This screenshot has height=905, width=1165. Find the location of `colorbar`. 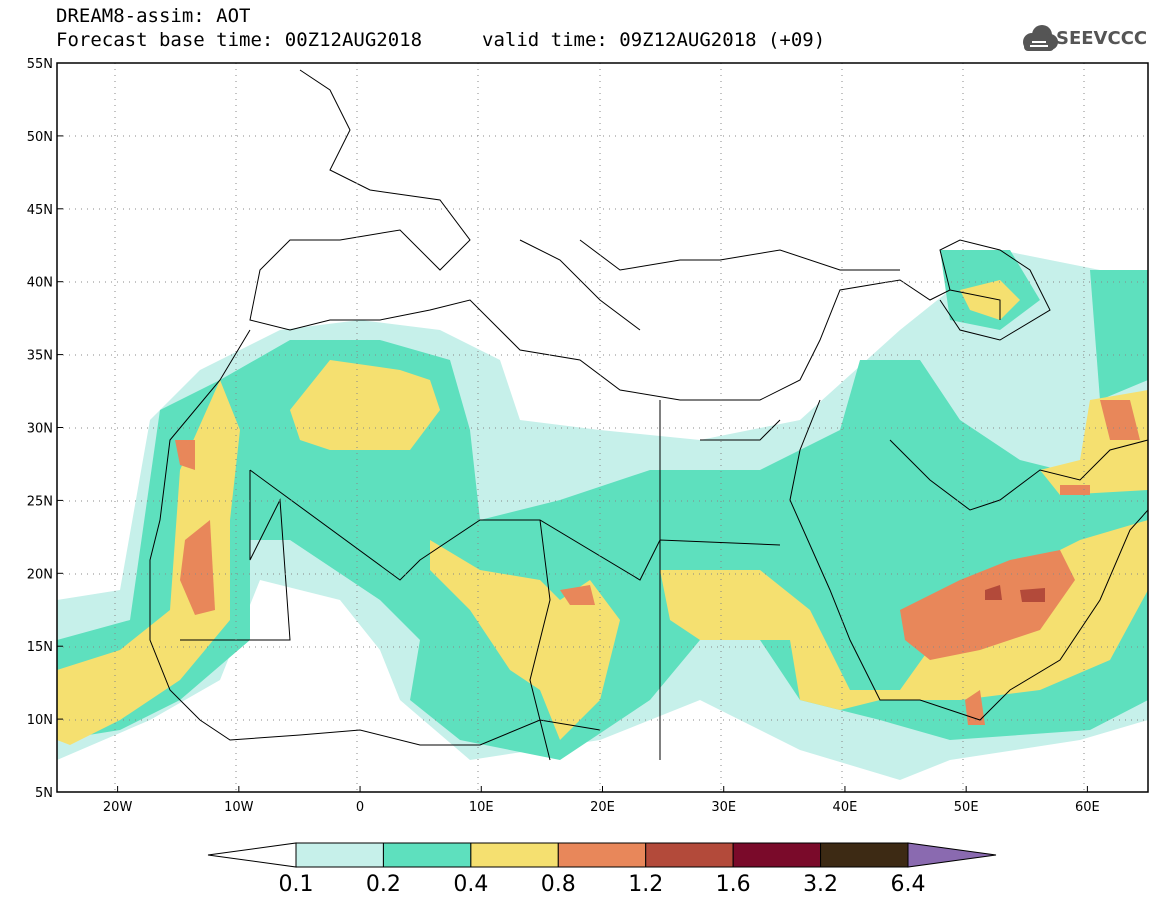

colorbar is located at coordinates (602, 855).